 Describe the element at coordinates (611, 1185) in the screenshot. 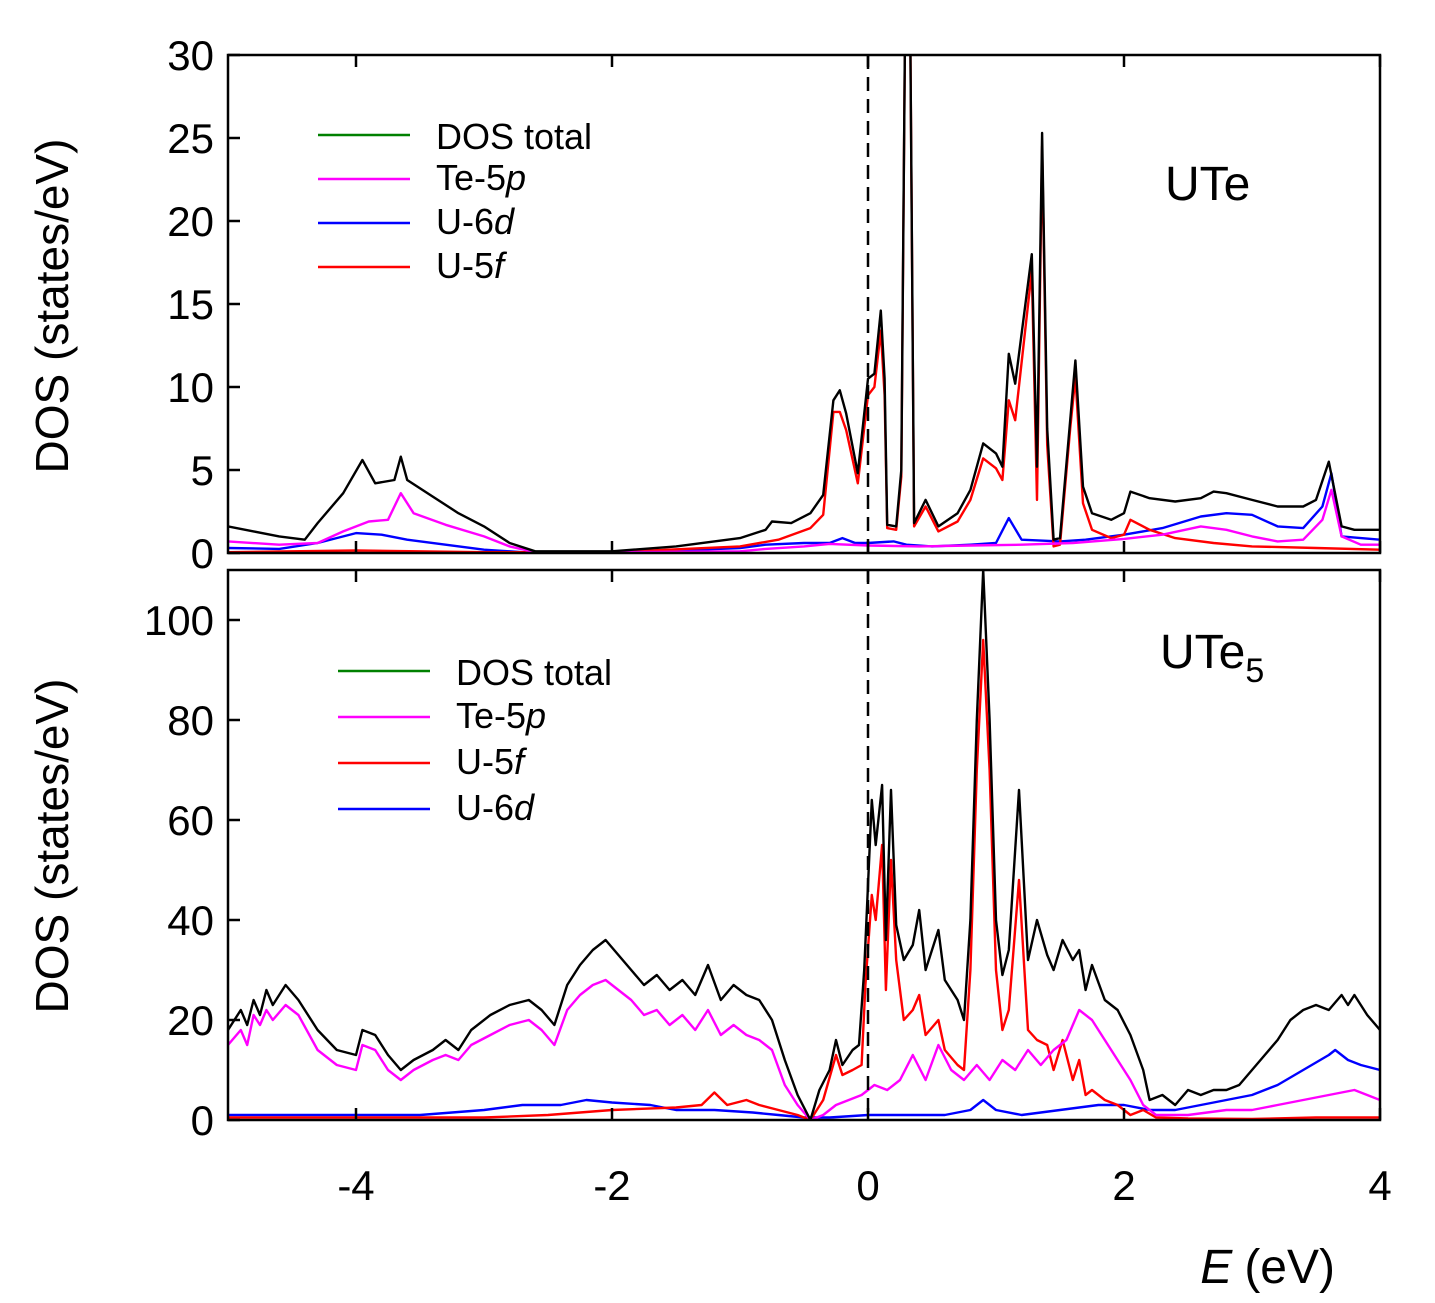

I see `x-tick-label: -2` at that location.